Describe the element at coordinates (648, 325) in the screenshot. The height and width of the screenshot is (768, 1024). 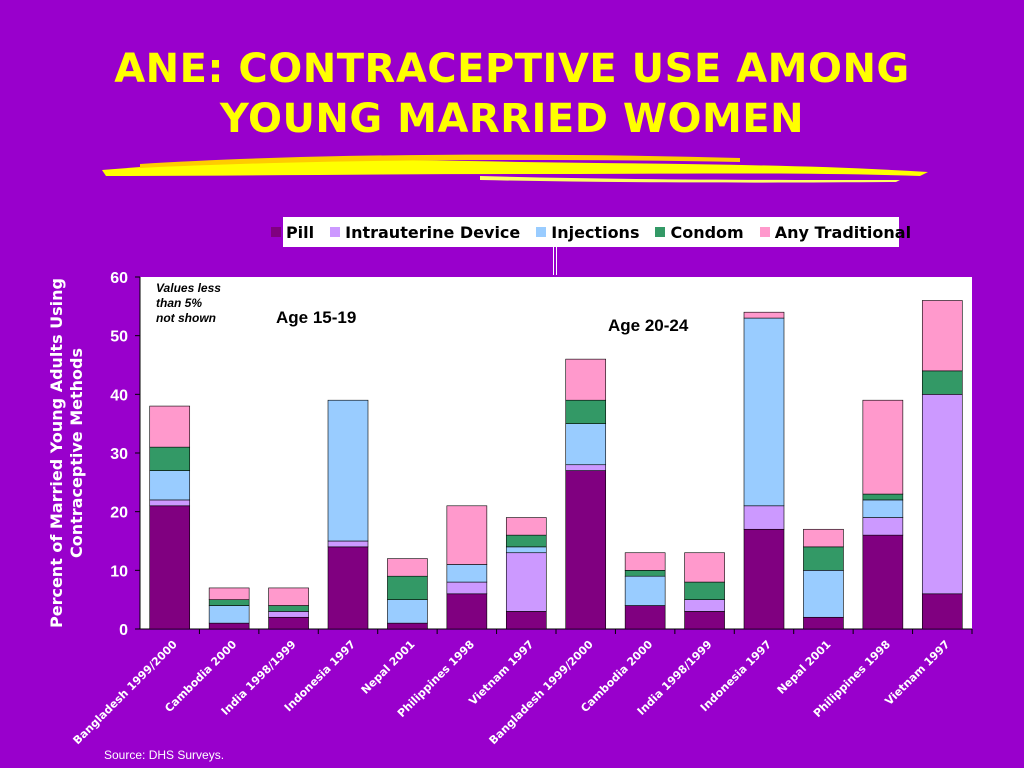
I see `group-label-age-20-24: Age 20-24` at that location.